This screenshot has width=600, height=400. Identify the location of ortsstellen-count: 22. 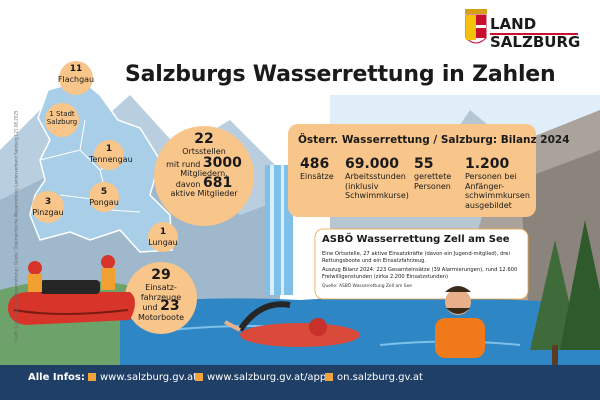
(204, 139).